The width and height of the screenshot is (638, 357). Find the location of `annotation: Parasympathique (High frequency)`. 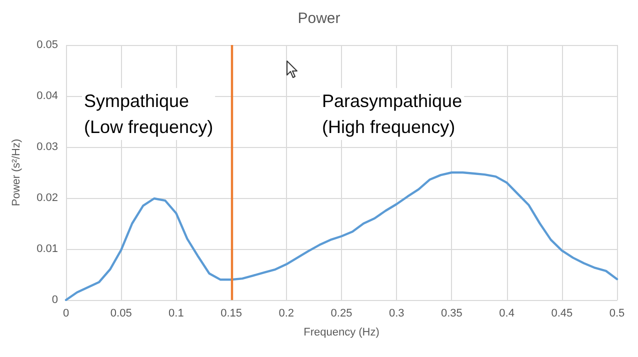

annotation: Parasympathique (High frequency) is located at coordinates (392, 114).